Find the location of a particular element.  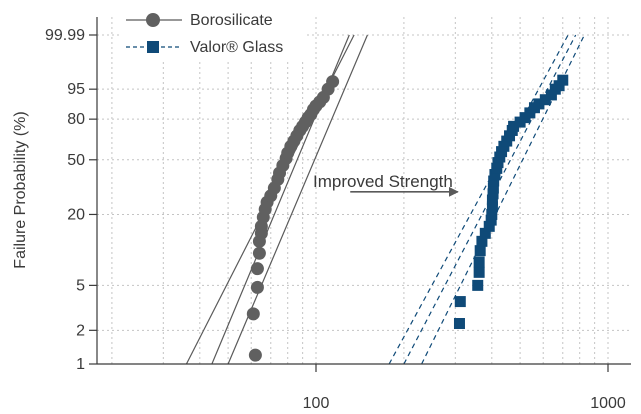

legend-label-valor: Valor® Glass is located at coordinates (236, 47).